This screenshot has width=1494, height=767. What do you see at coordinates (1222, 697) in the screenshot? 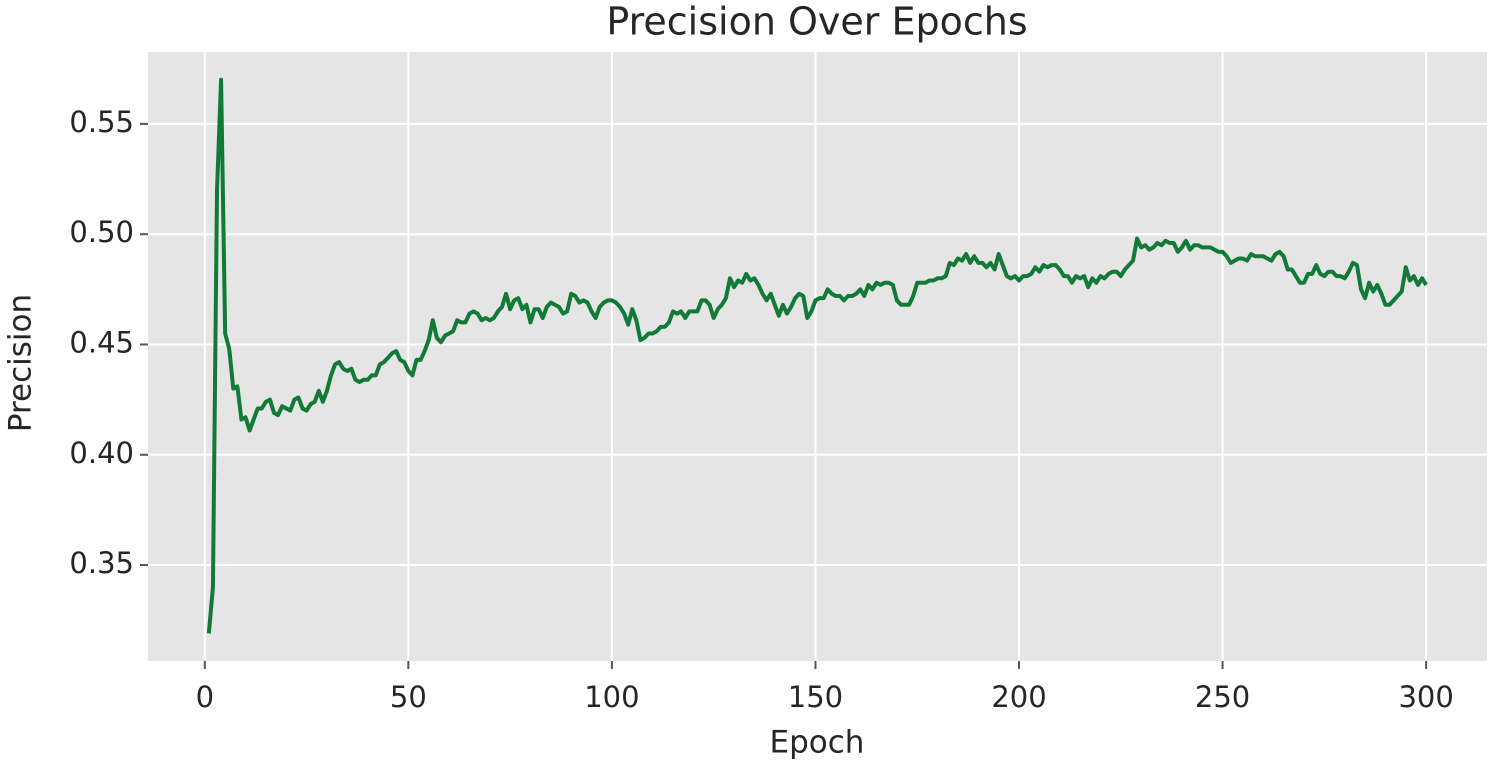
I see `x-tick-label: 250` at bounding box center [1222, 697].